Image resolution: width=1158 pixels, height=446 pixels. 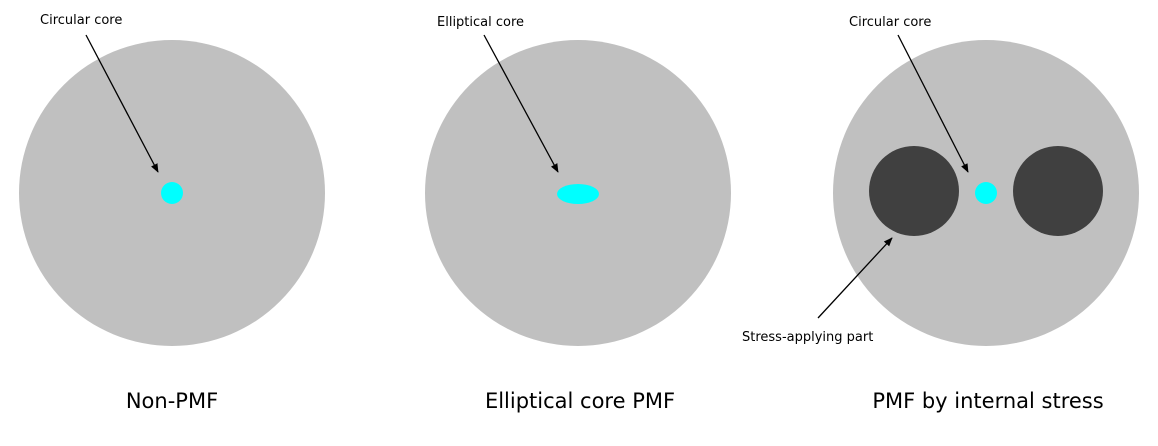 What do you see at coordinates (807, 337) in the screenshot?
I see `stress-label: Stress-applying part` at bounding box center [807, 337].